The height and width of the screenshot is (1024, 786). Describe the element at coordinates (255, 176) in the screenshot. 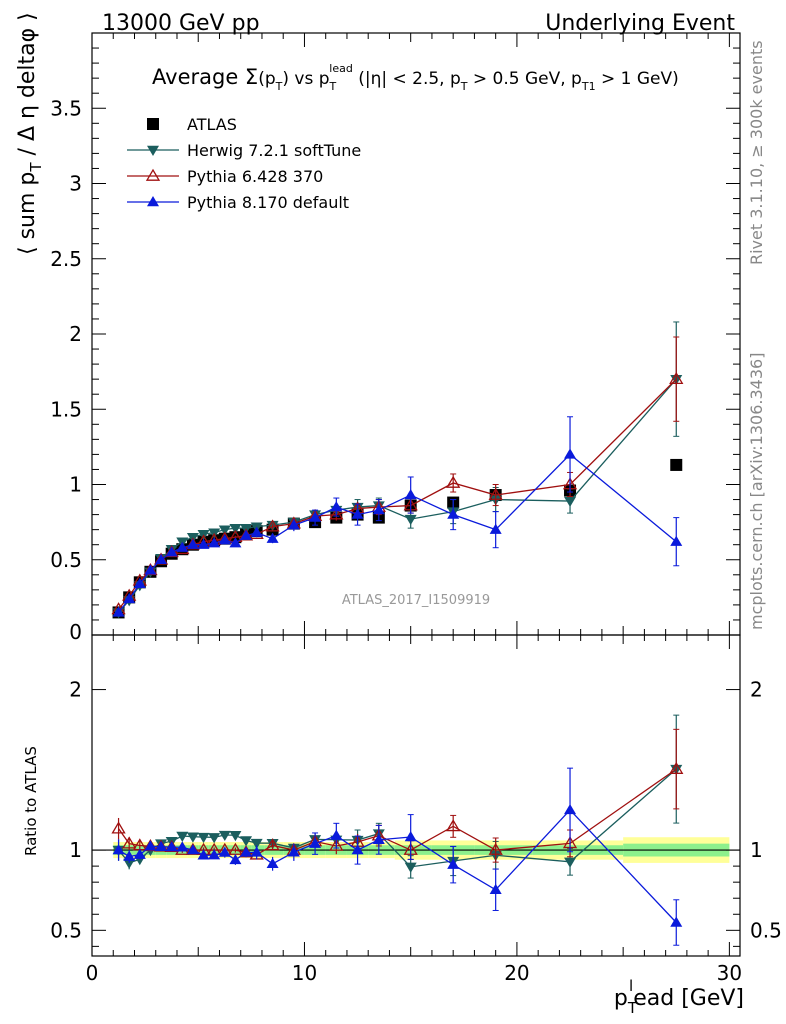

I see `legend-label: Pythia 6.428 370` at that location.